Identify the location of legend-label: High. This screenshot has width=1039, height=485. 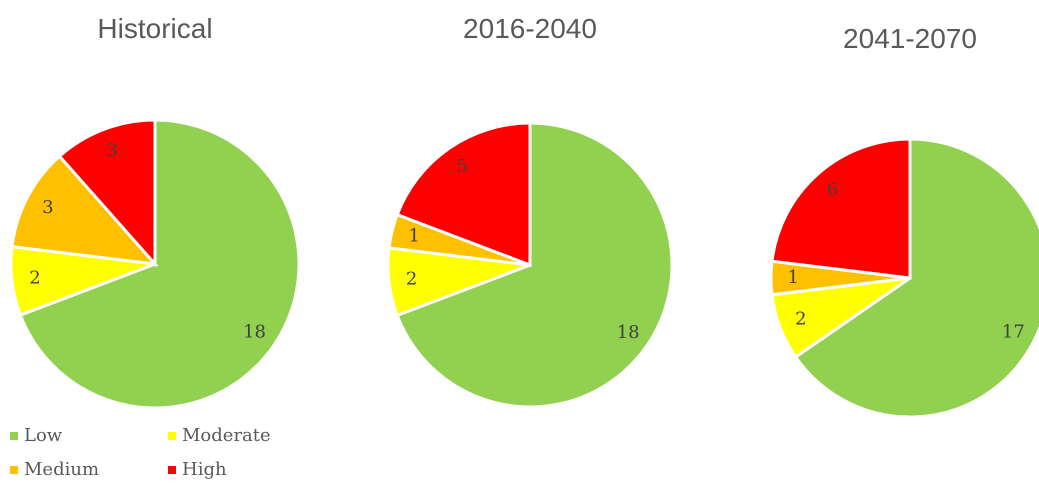
(204, 469).